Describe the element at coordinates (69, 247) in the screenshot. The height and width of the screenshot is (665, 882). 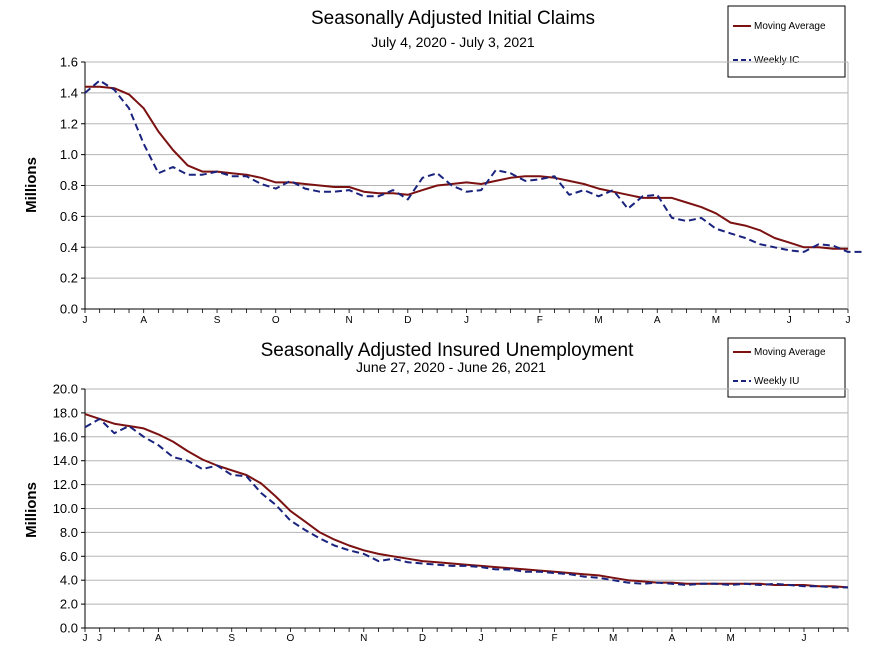
I see `y-tick-label: 0.4` at that location.